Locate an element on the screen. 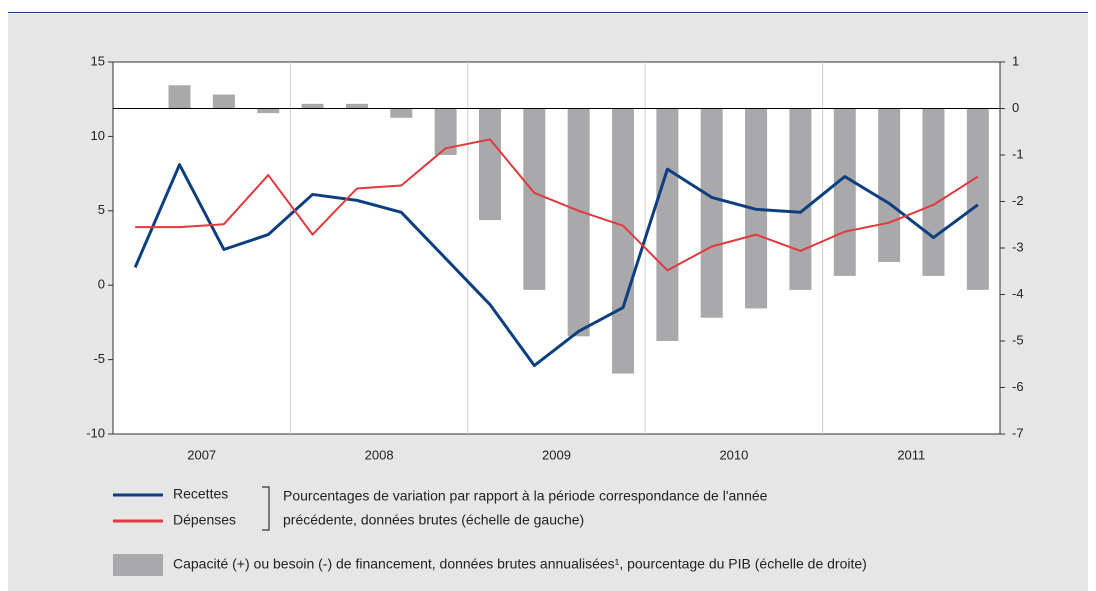 The width and height of the screenshot is (1096, 591). y2-tick-label: -6 is located at coordinates (1018, 386).